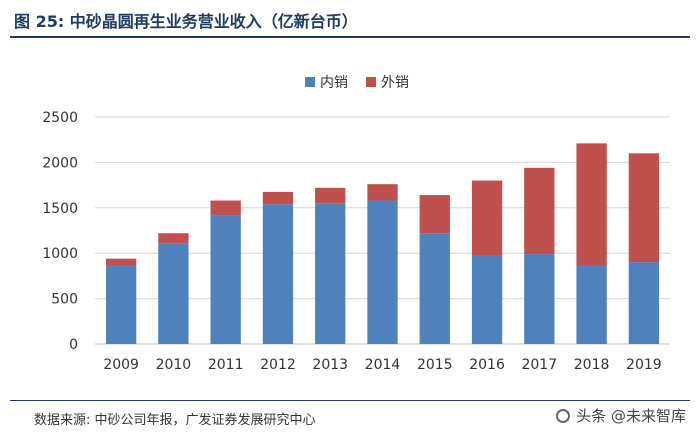 The height and width of the screenshot is (435, 700). Describe the element at coordinates (330, 273) in the screenshot. I see `bar-domestic-2013` at that location.